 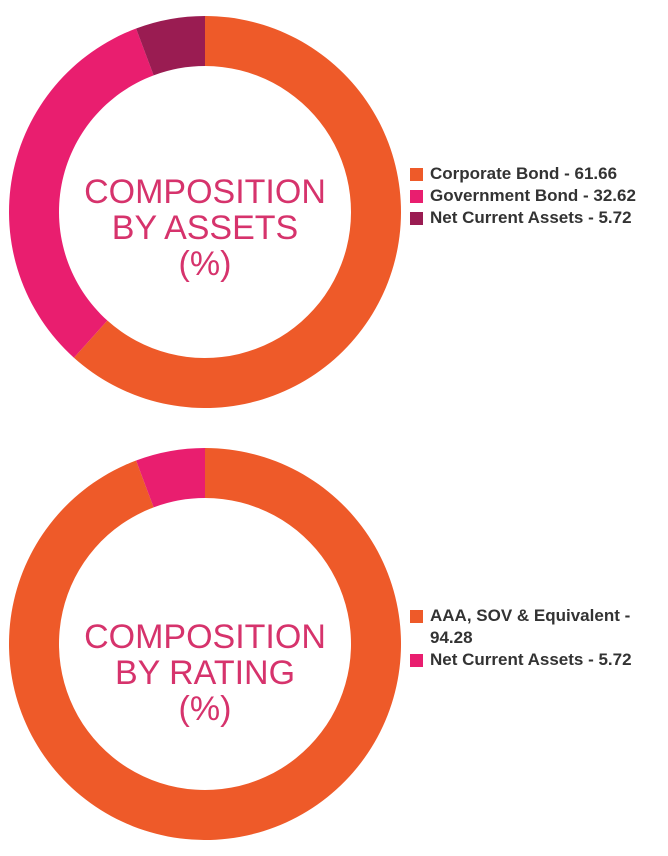 I want to click on rating-center-line-2: BY RATING, so click(x=205, y=673).